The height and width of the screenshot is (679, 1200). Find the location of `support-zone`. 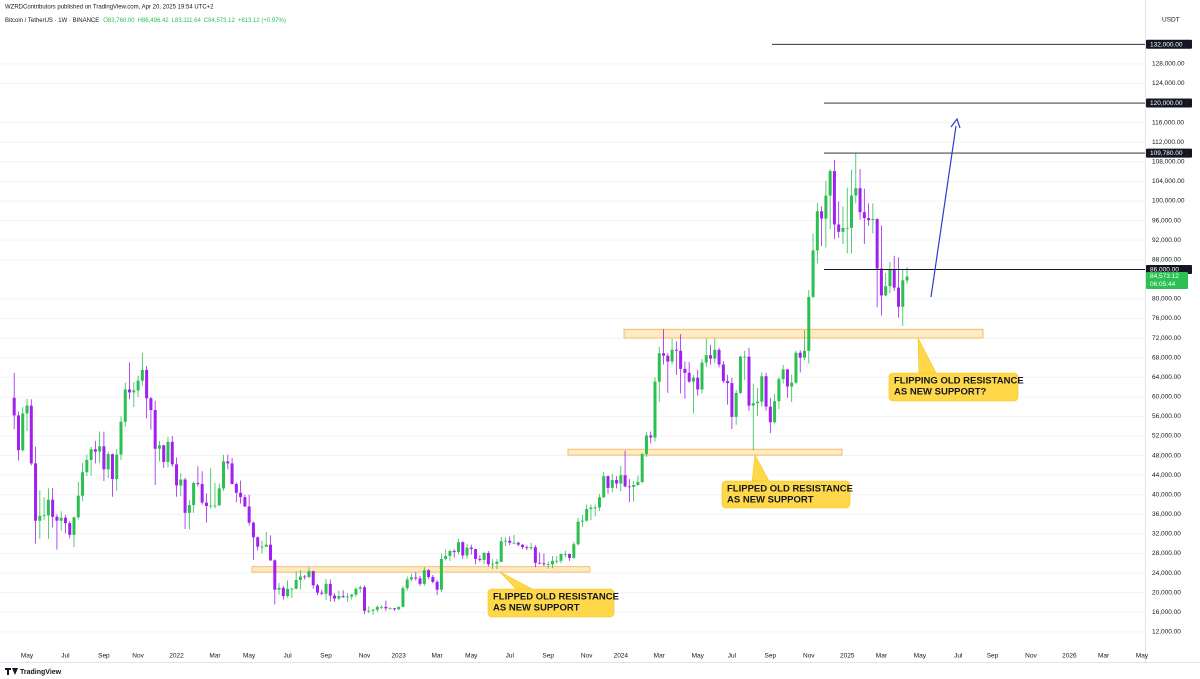

support-zone is located at coordinates (421, 569).